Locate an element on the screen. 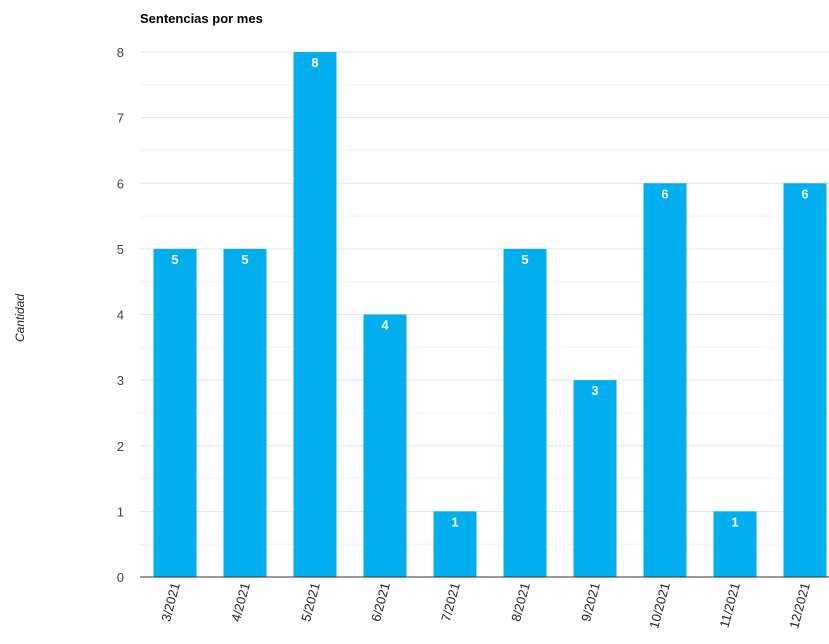 This screenshot has height=644, width=829. x-tick-label: 8/2021 is located at coordinates (520, 602).